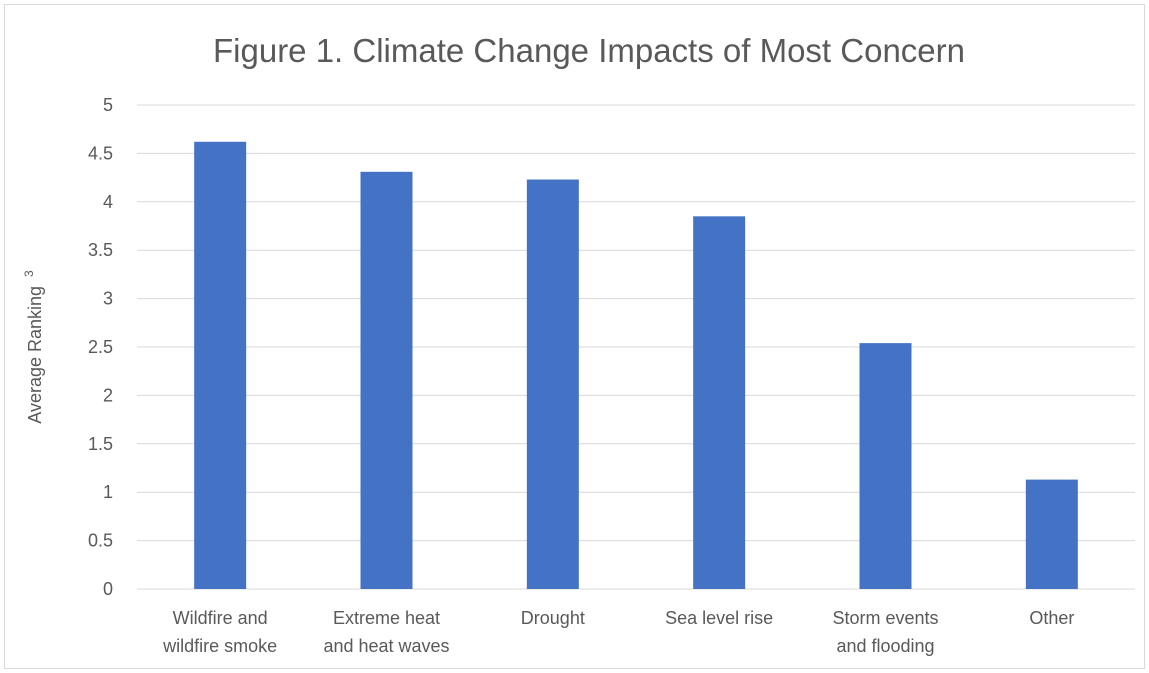 The image size is (1149, 673). I want to click on y-tick-label: 4.5, so click(100, 153).